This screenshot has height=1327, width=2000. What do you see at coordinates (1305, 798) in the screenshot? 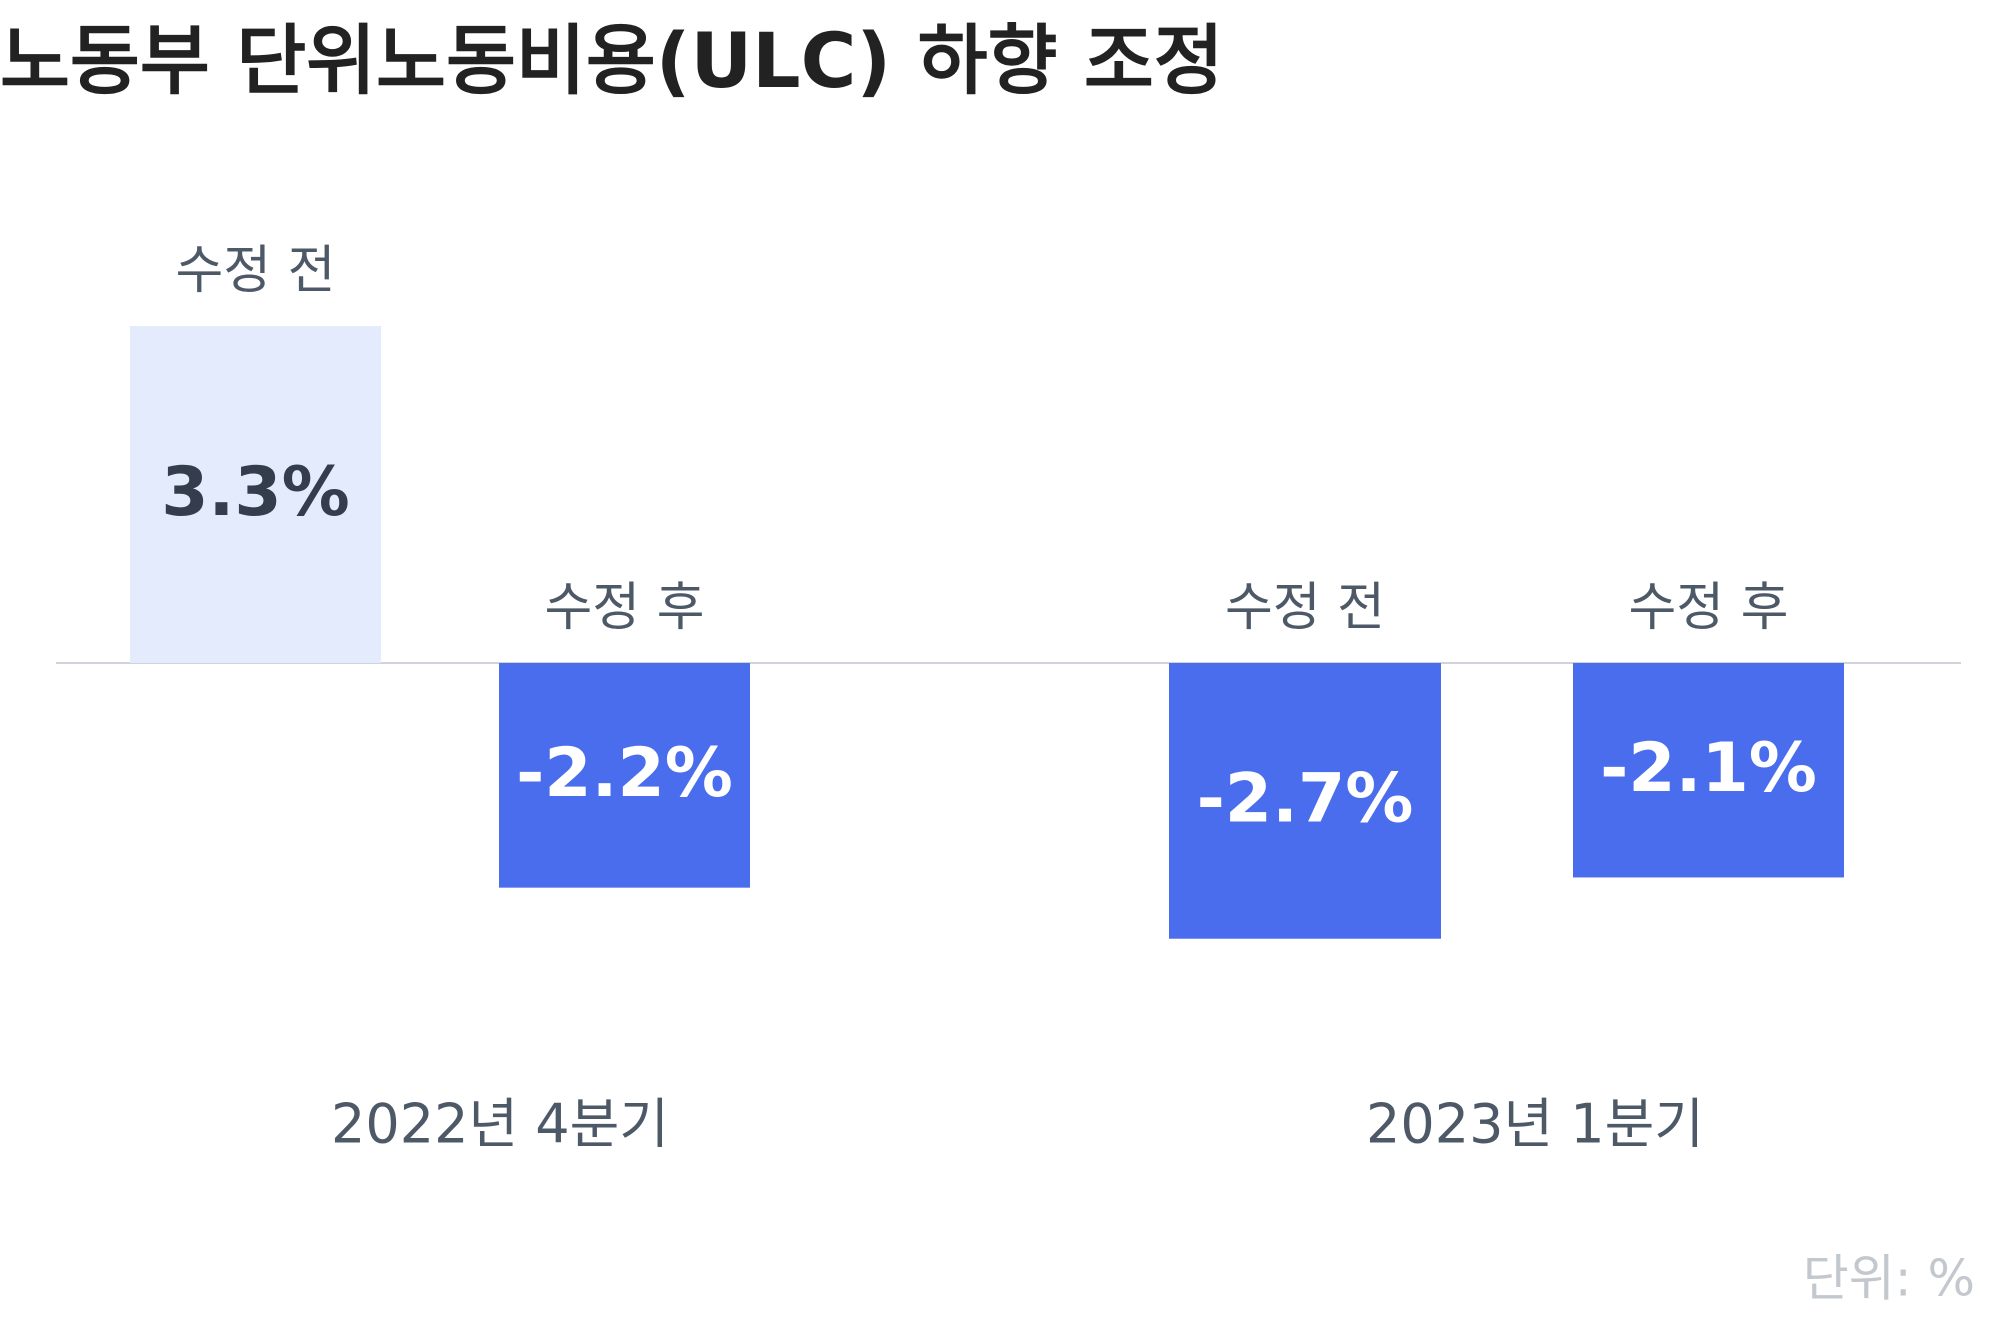
I see `value-label: -2.7%` at bounding box center [1305, 798].